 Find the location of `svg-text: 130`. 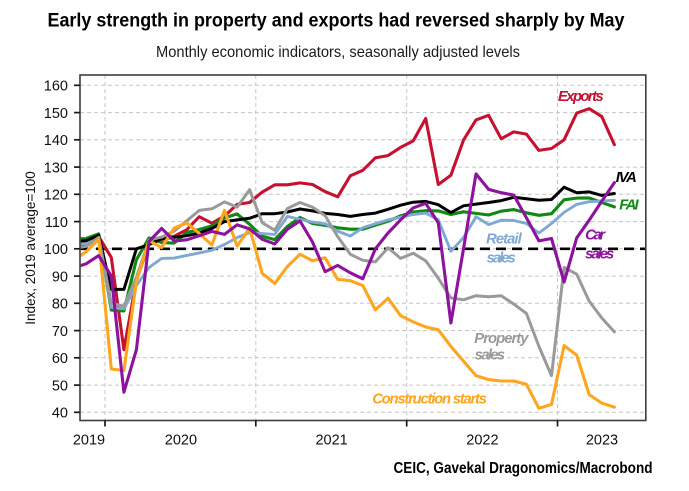

svg-text: 130 is located at coordinates (56, 168).